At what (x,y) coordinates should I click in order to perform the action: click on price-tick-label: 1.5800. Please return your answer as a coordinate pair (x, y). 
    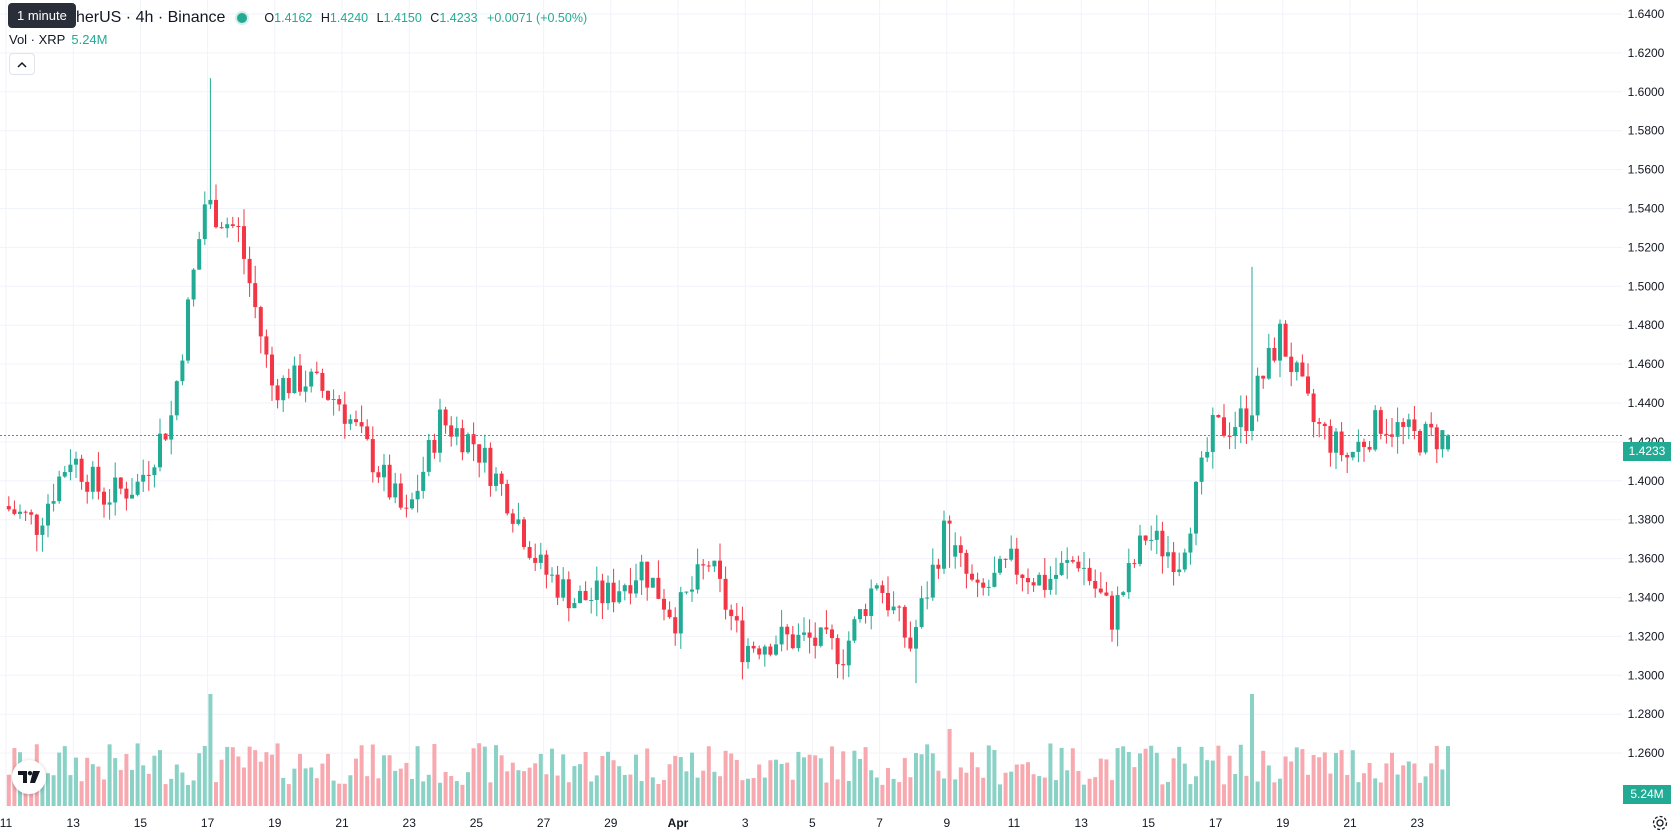
    Looking at the image, I should click on (1646, 131).